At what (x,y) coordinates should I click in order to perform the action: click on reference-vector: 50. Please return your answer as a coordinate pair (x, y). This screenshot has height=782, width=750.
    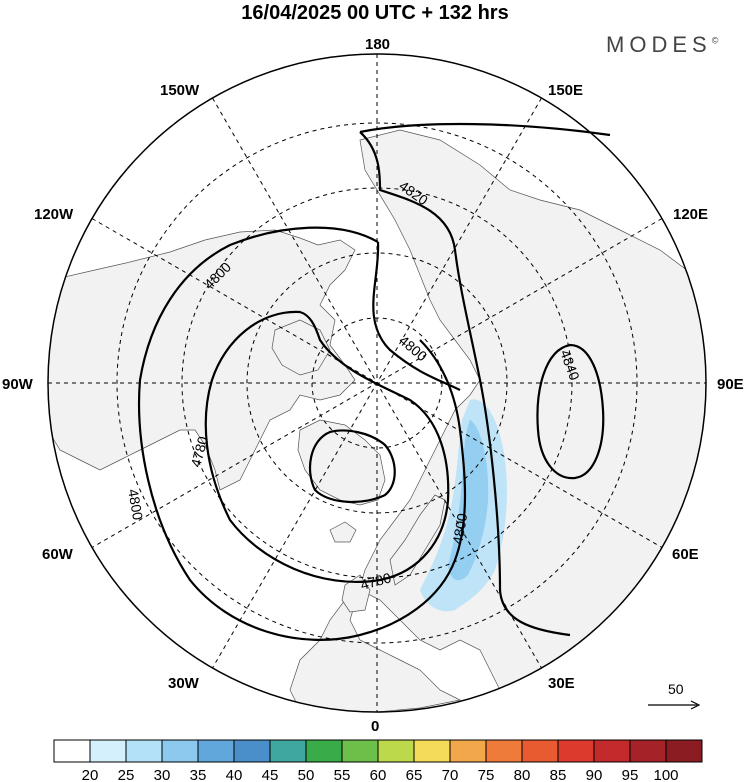
    Looking at the image, I should click on (674, 695).